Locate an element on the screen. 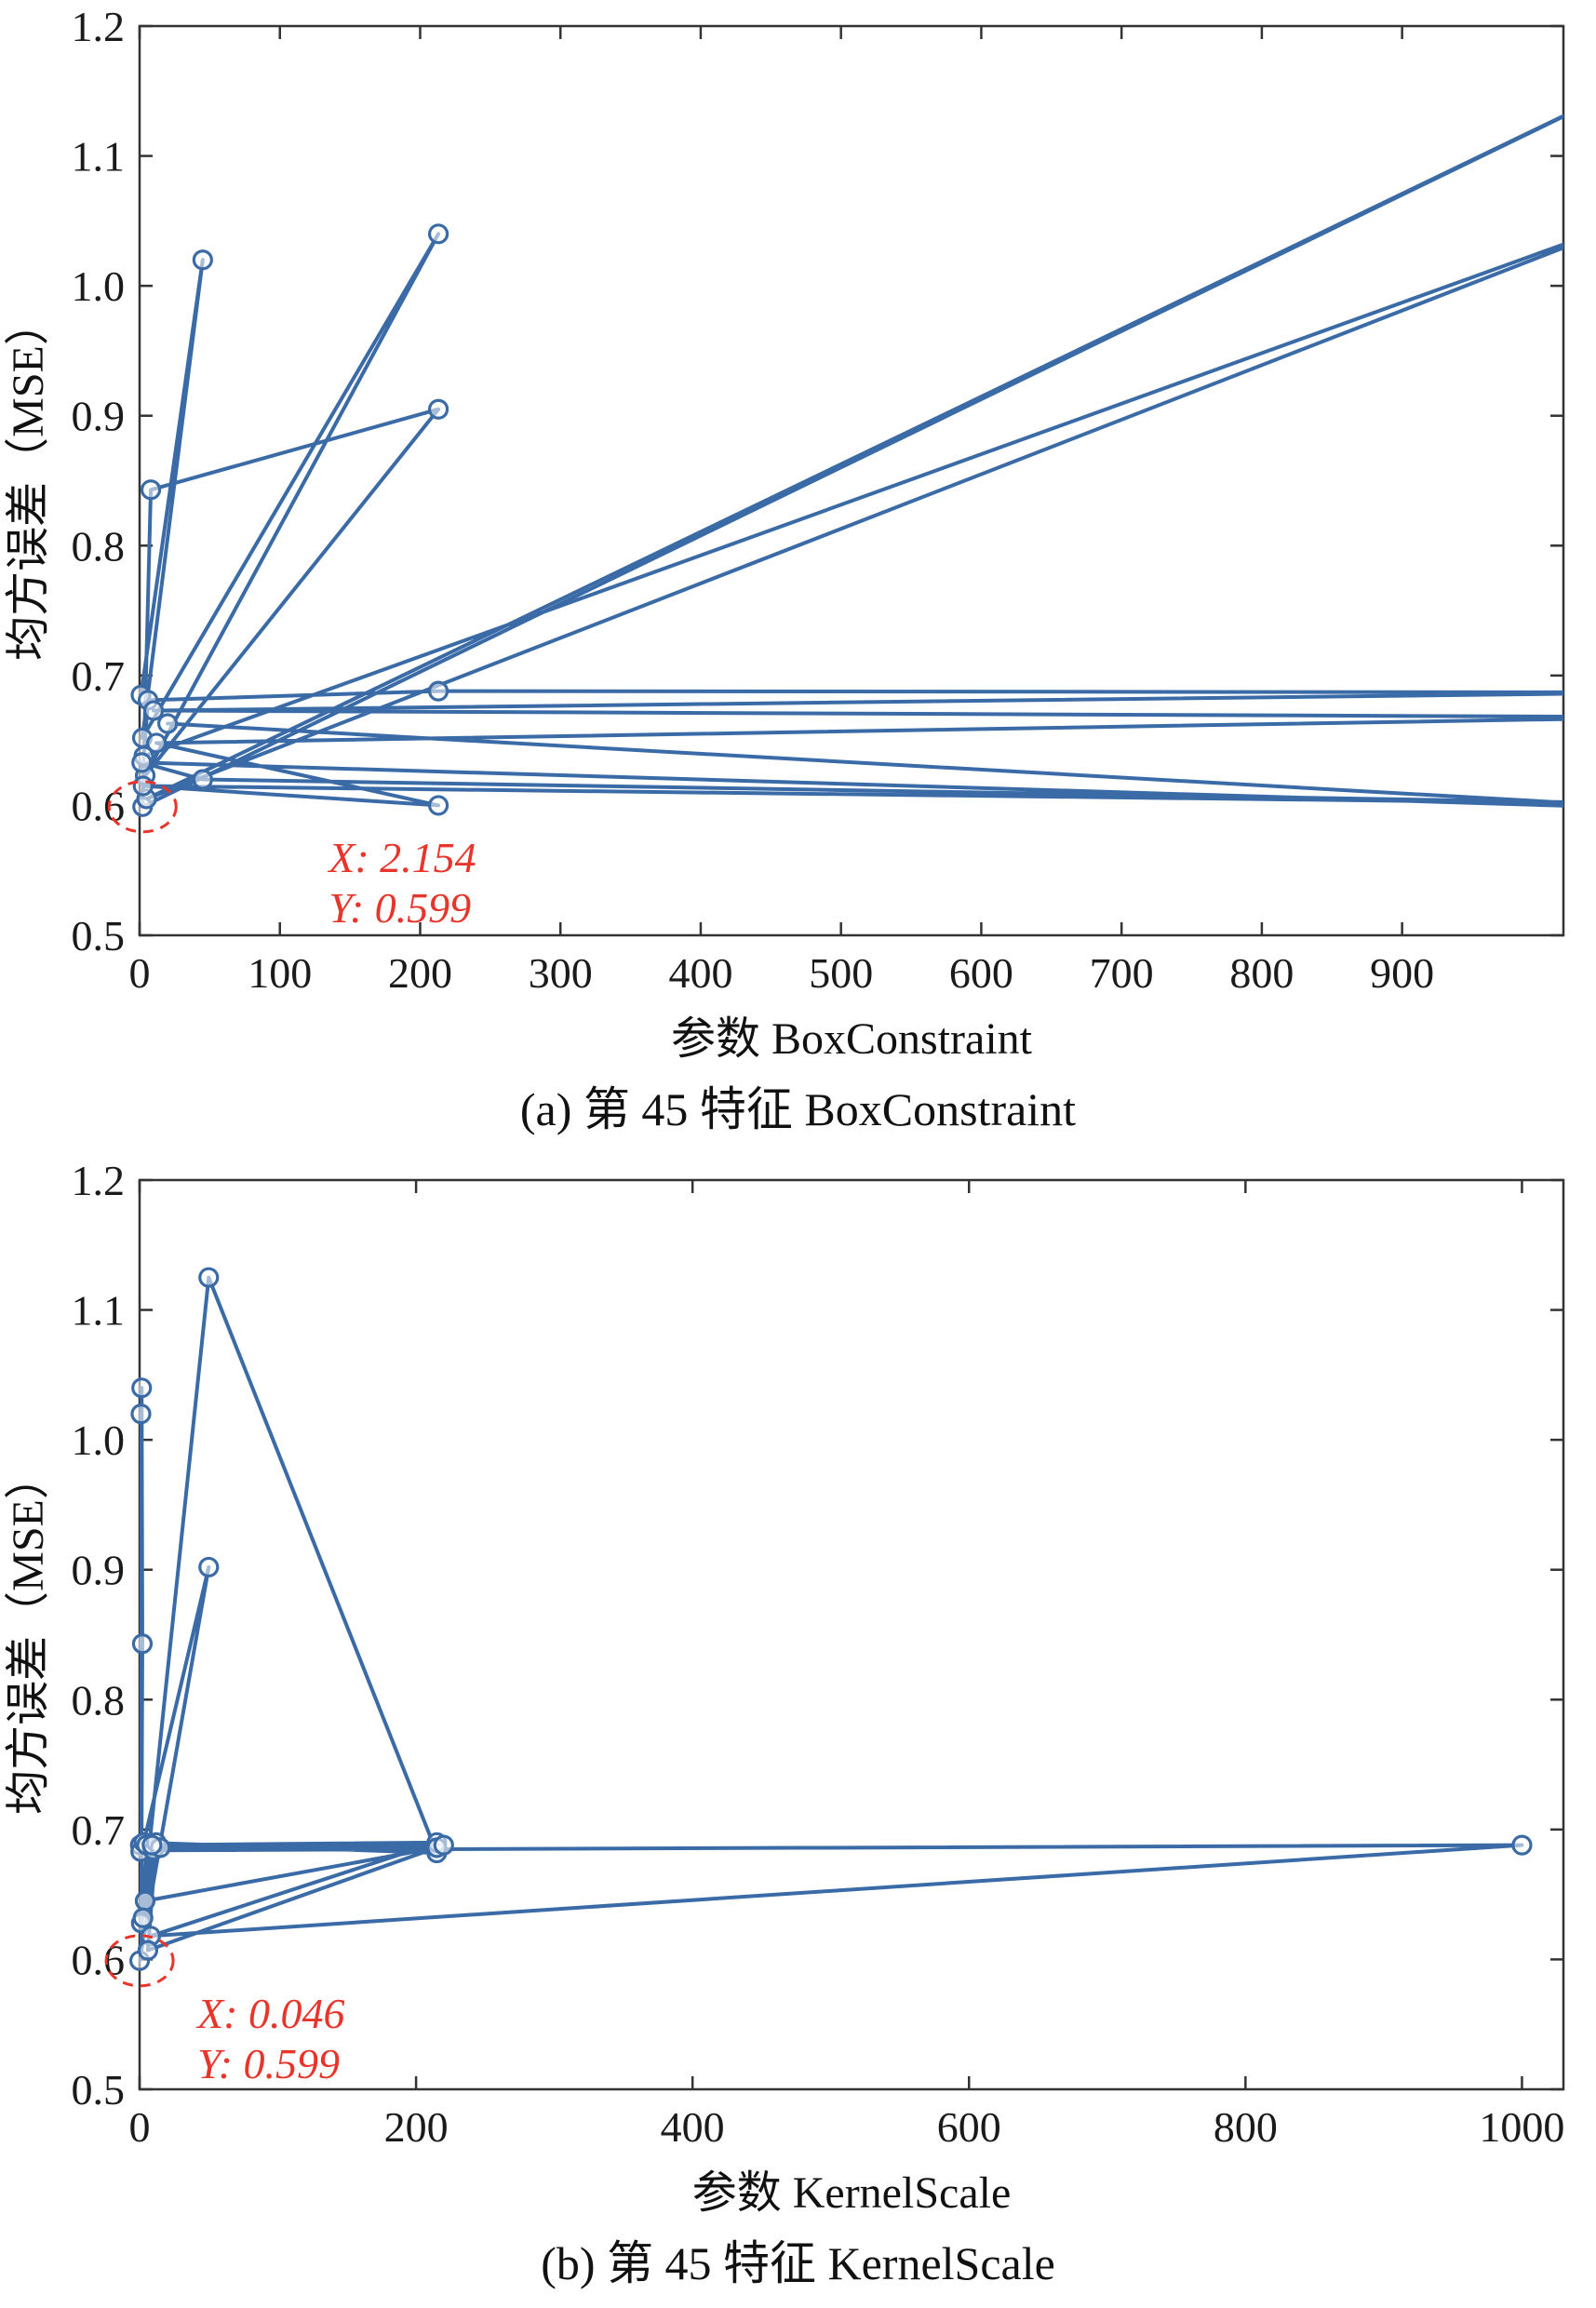 The width and height of the screenshot is (1596, 2308). x-axis-label: 参数 KernelScale is located at coordinates (852, 2193).